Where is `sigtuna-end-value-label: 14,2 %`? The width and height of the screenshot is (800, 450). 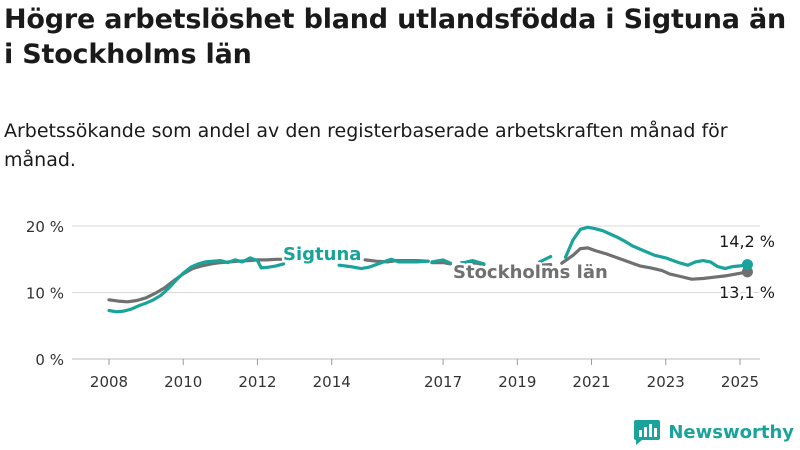 sigtuna-end-value-label: 14,2 % is located at coordinates (747, 241).